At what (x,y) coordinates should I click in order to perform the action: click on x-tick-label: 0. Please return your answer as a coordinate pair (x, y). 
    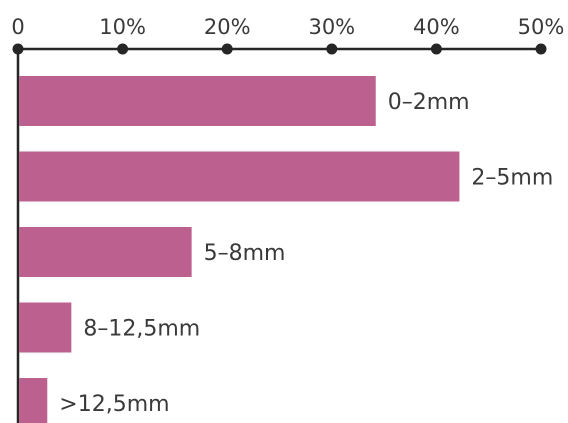
    Looking at the image, I should click on (17, 27).